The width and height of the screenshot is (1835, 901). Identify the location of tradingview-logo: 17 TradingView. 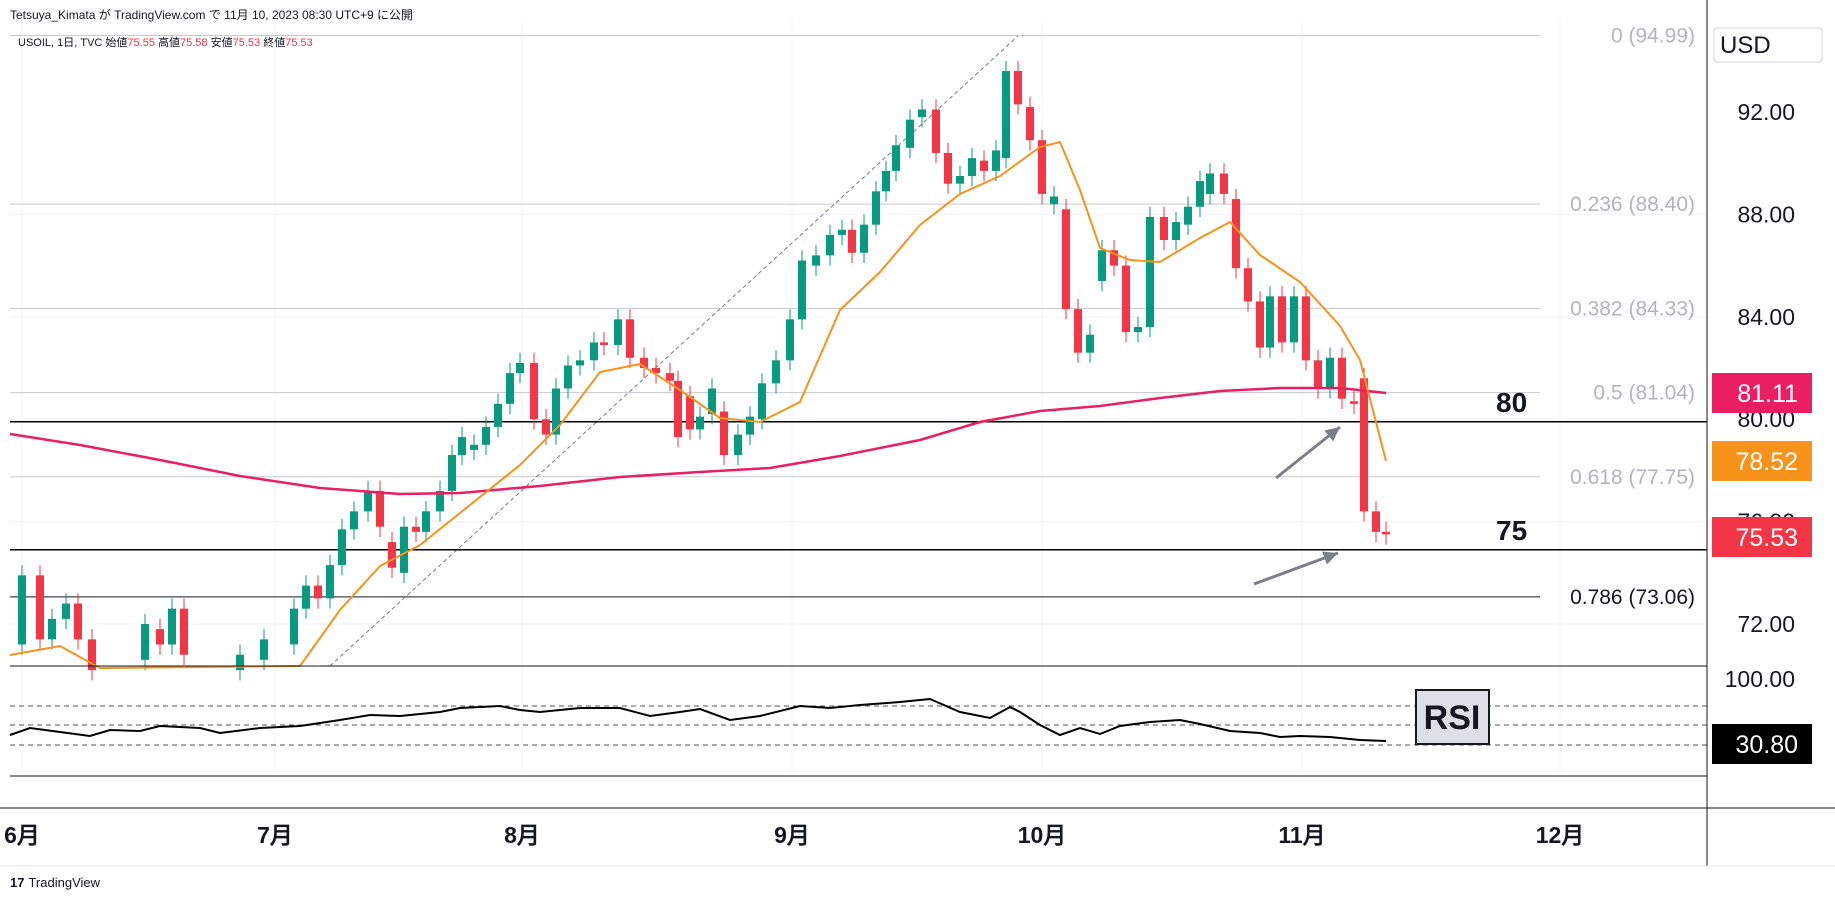
(55, 882).